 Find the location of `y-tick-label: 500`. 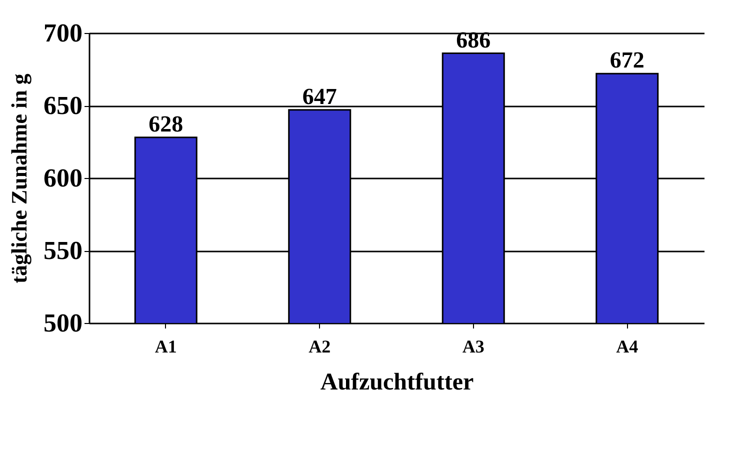

y-tick-label: 500 is located at coordinates (63, 323).